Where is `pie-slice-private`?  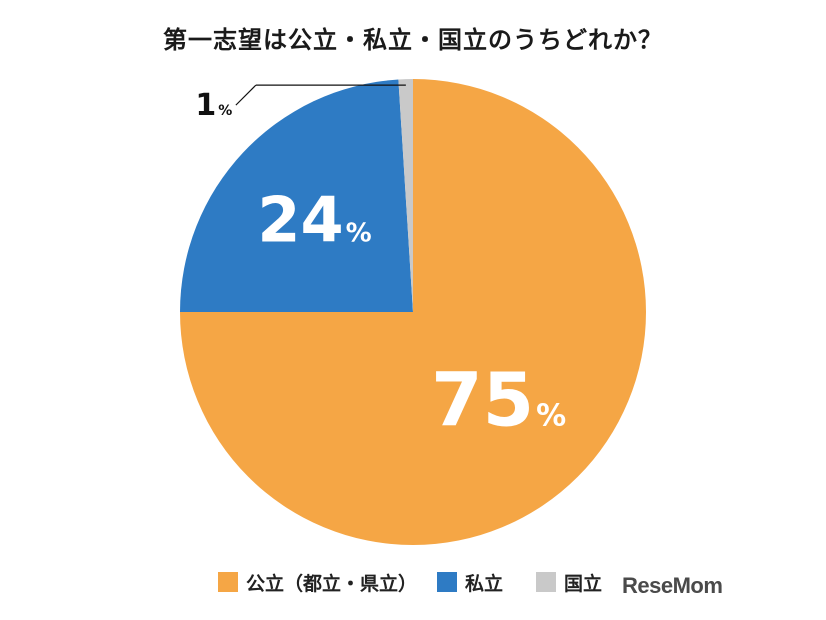
pie-slice-private is located at coordinates (296, 195).